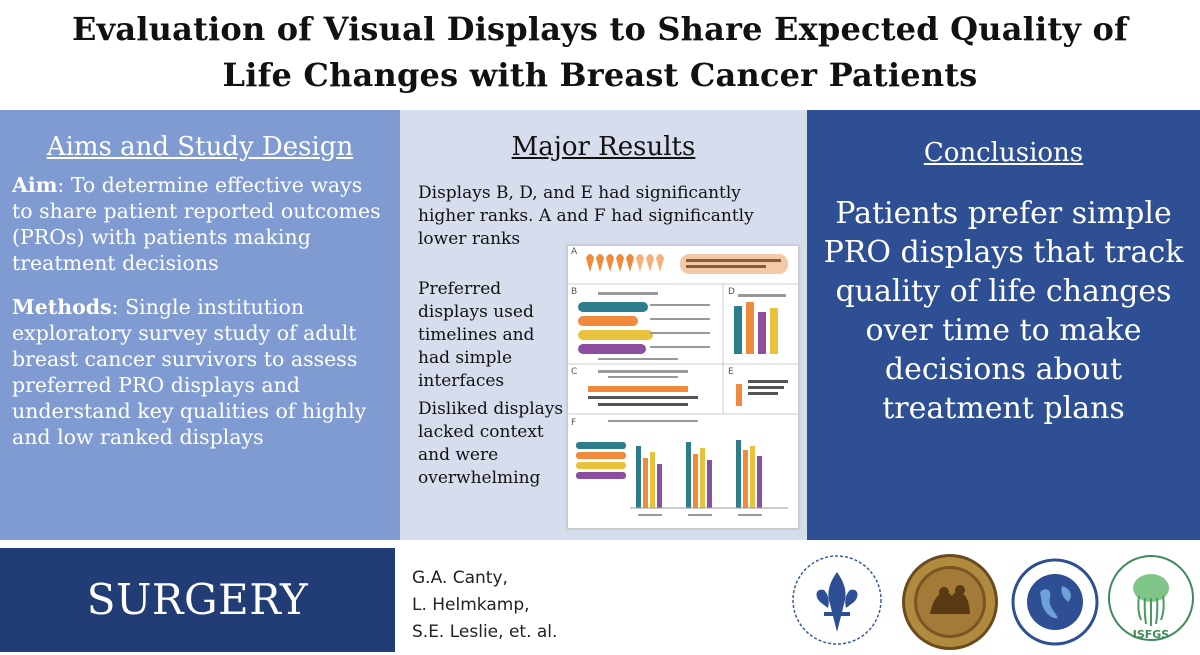  I want to click on thumbnail-graphics, so click(683, 385).